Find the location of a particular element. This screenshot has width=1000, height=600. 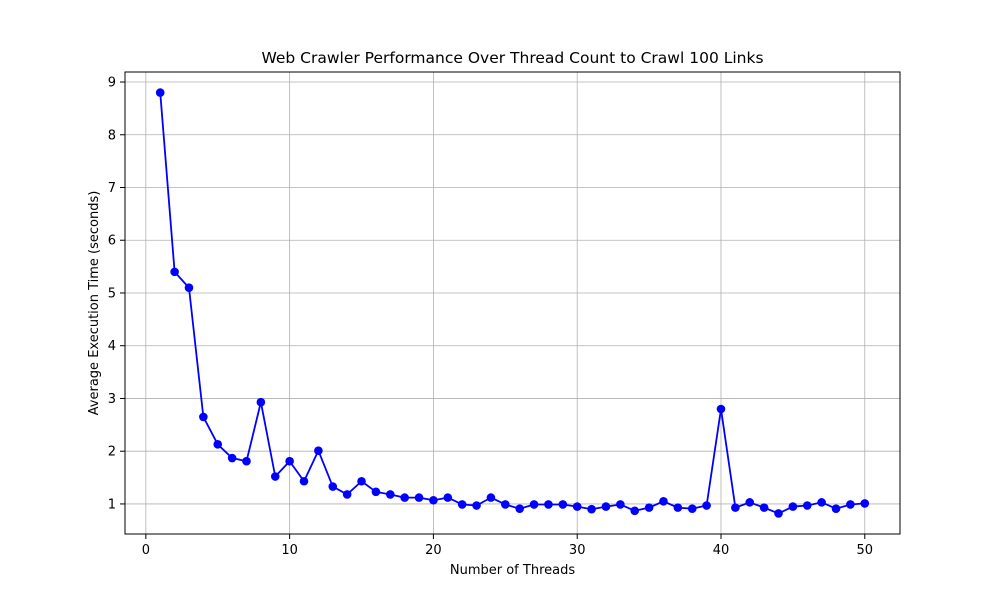

y-tick-label: 8 is located at coordinates (112, 135).